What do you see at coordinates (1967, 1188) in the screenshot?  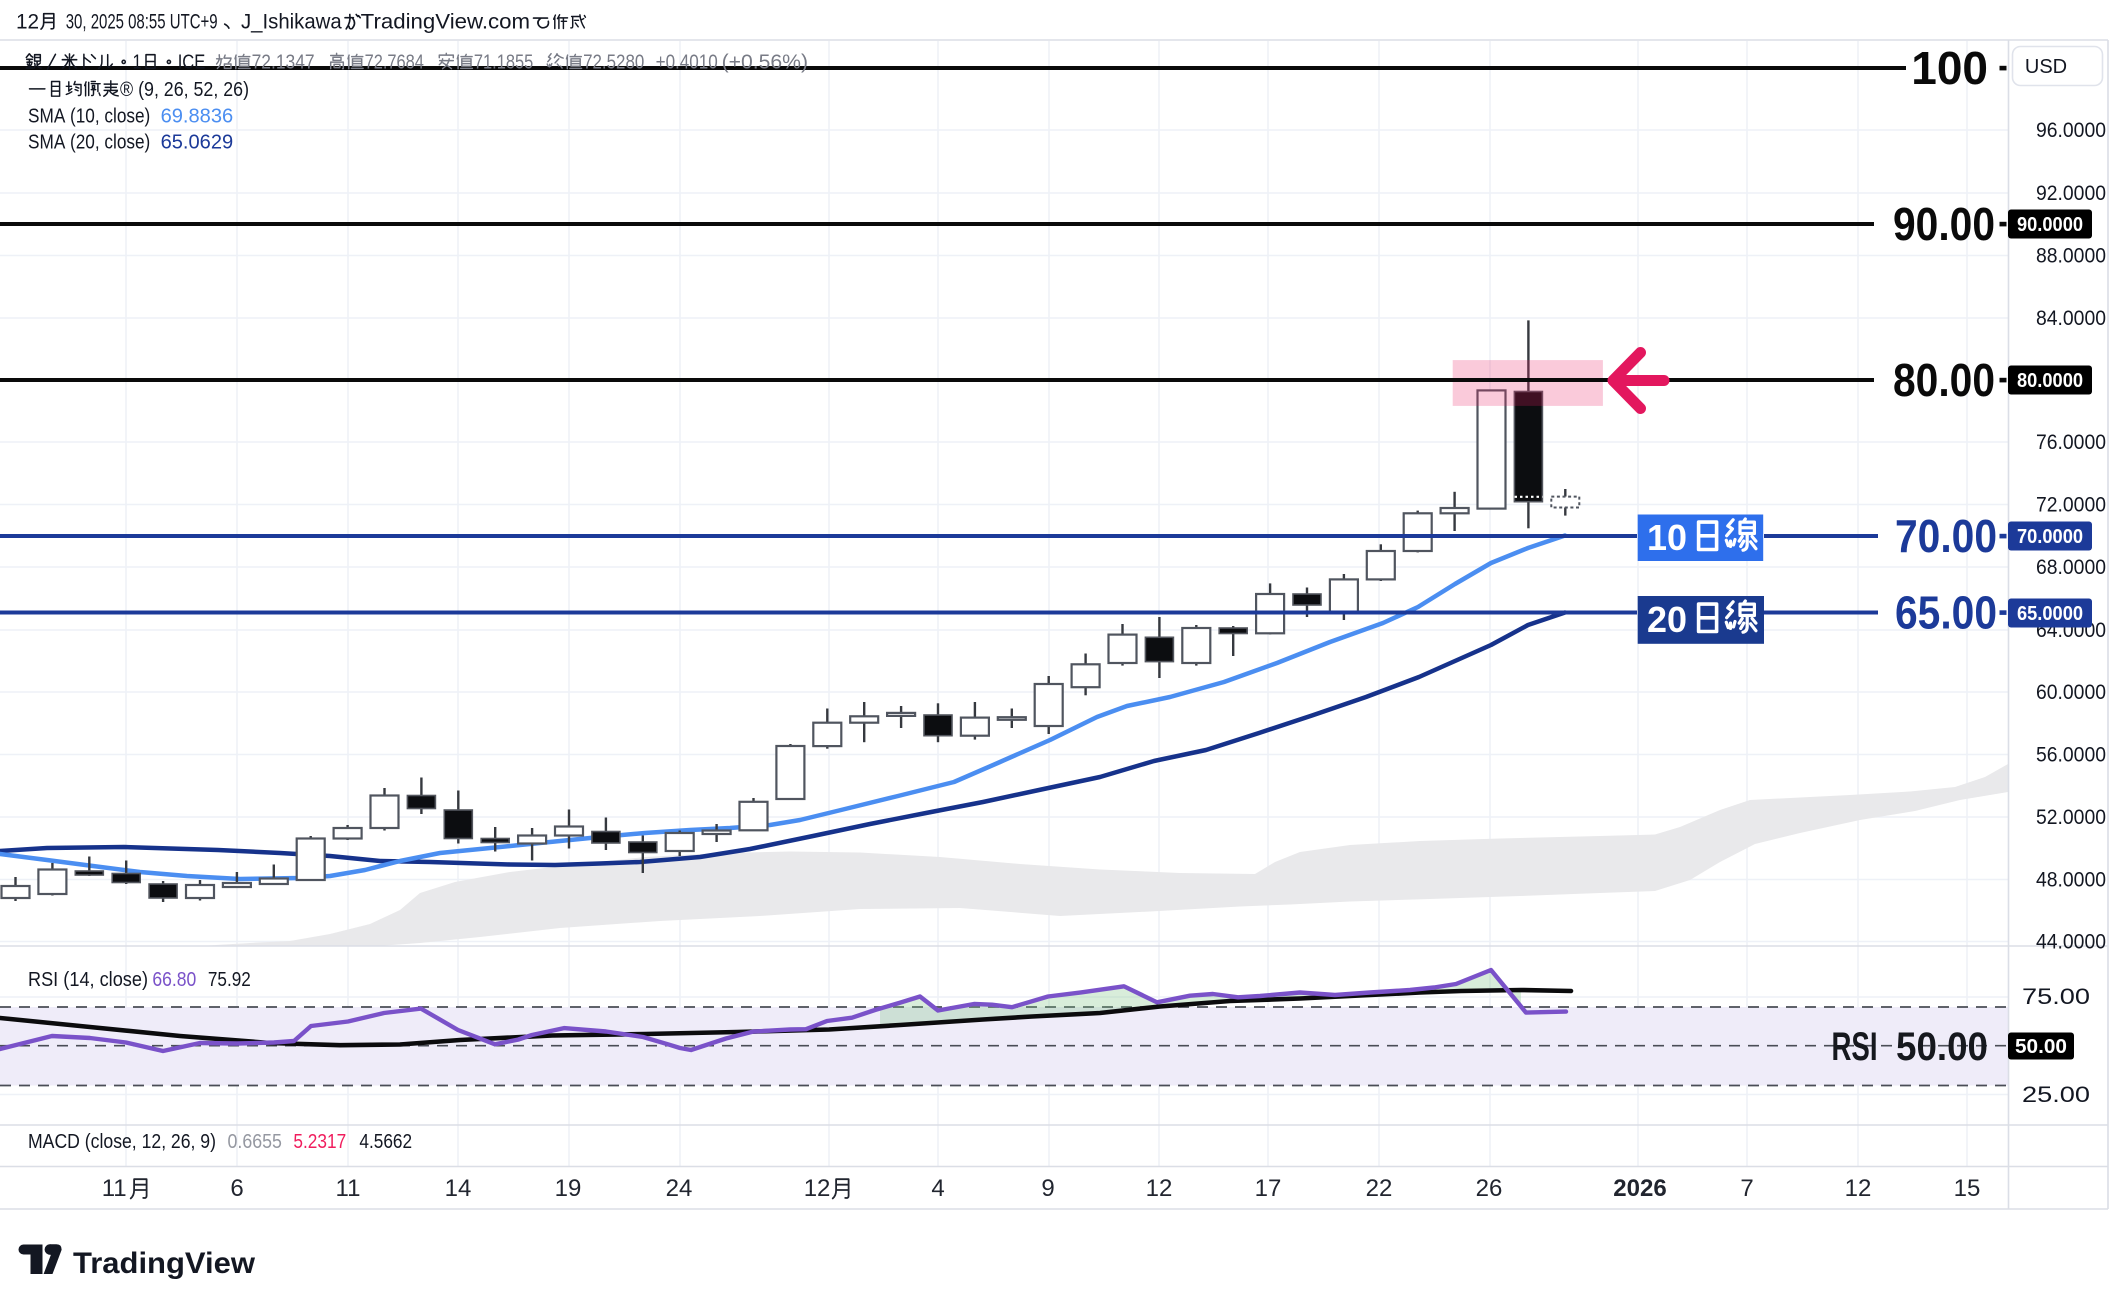 I see `svg-text: 15` at bounding box center [1967, 1188].